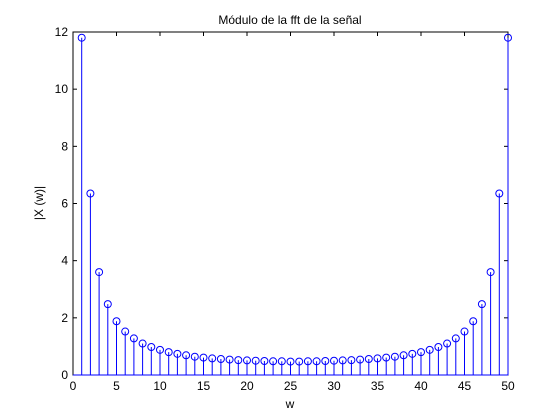  I want to click on x-tick-label: 45, so click(465, 386).